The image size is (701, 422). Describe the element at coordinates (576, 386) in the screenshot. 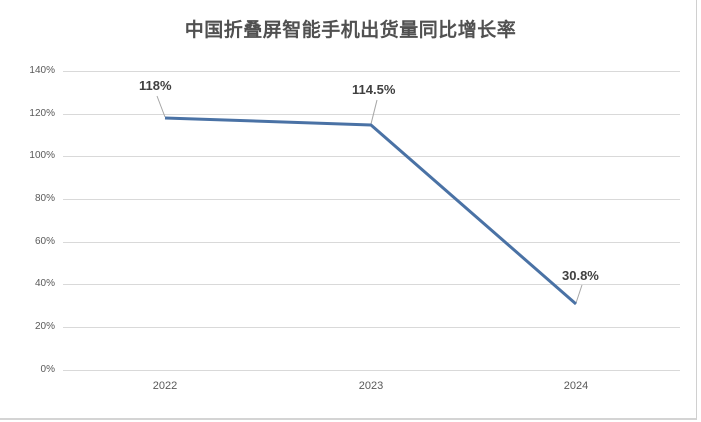

I see `x-tick-2024: 2024` at that location.